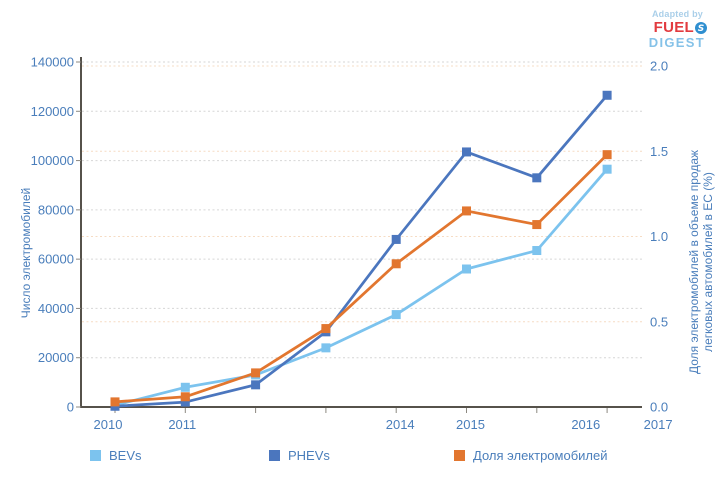  Describe the element at coordinates (659, 236) in the screenshot. I see `right-axis-tick-label: 1.0` at that location.